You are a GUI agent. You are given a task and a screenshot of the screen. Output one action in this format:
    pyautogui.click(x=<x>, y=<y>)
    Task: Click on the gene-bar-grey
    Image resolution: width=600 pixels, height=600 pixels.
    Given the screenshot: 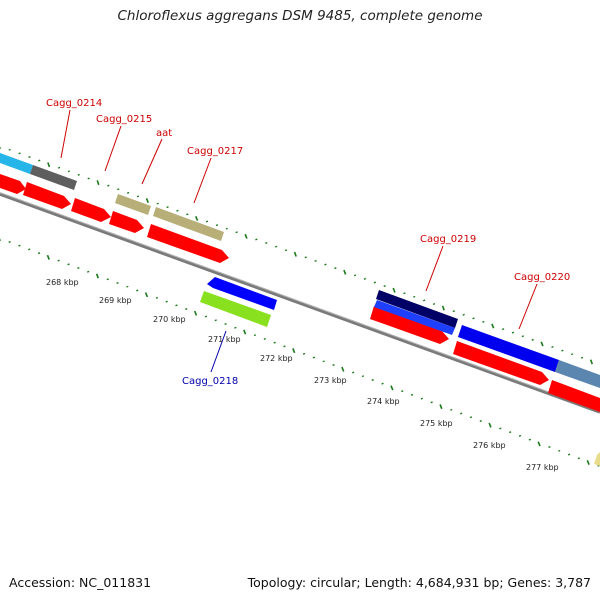 What is the action you would take?
    pyautogui.click(x=53, y=177)
    